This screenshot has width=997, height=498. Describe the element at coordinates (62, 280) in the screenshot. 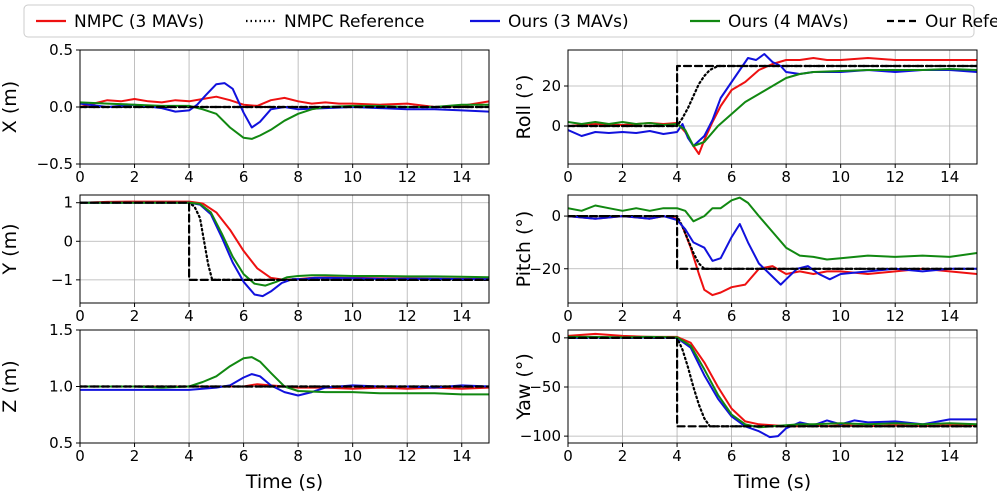

I see `y-tick-label: −1` at that location.